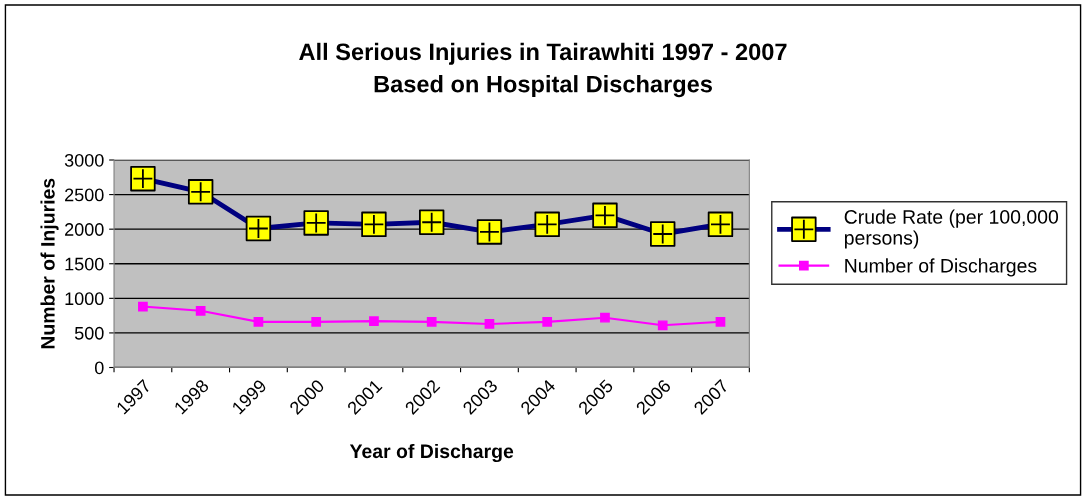 The image size is (1086, 500). What do you see at coordinates (99, 368) in the screenshot?
I see `y-tick-label: 0` at bounding box center [99, 368].